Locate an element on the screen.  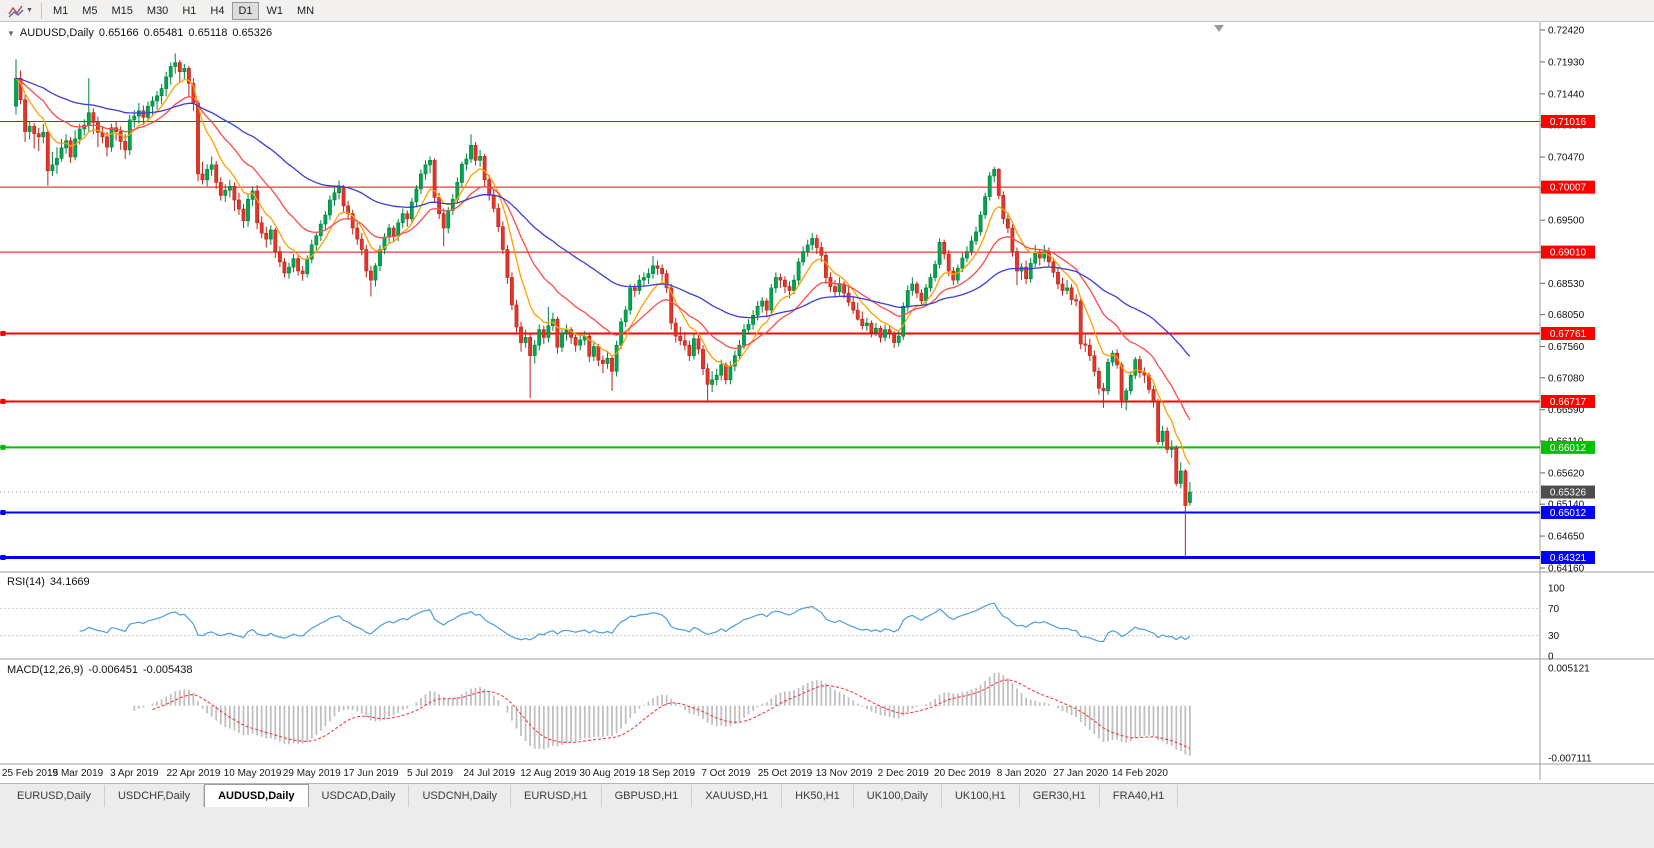
timeframe-toolbar: ▼ M1 M5 M15 M30 H1 H4 D1 W1 MN is located at coordinates (827, 11).